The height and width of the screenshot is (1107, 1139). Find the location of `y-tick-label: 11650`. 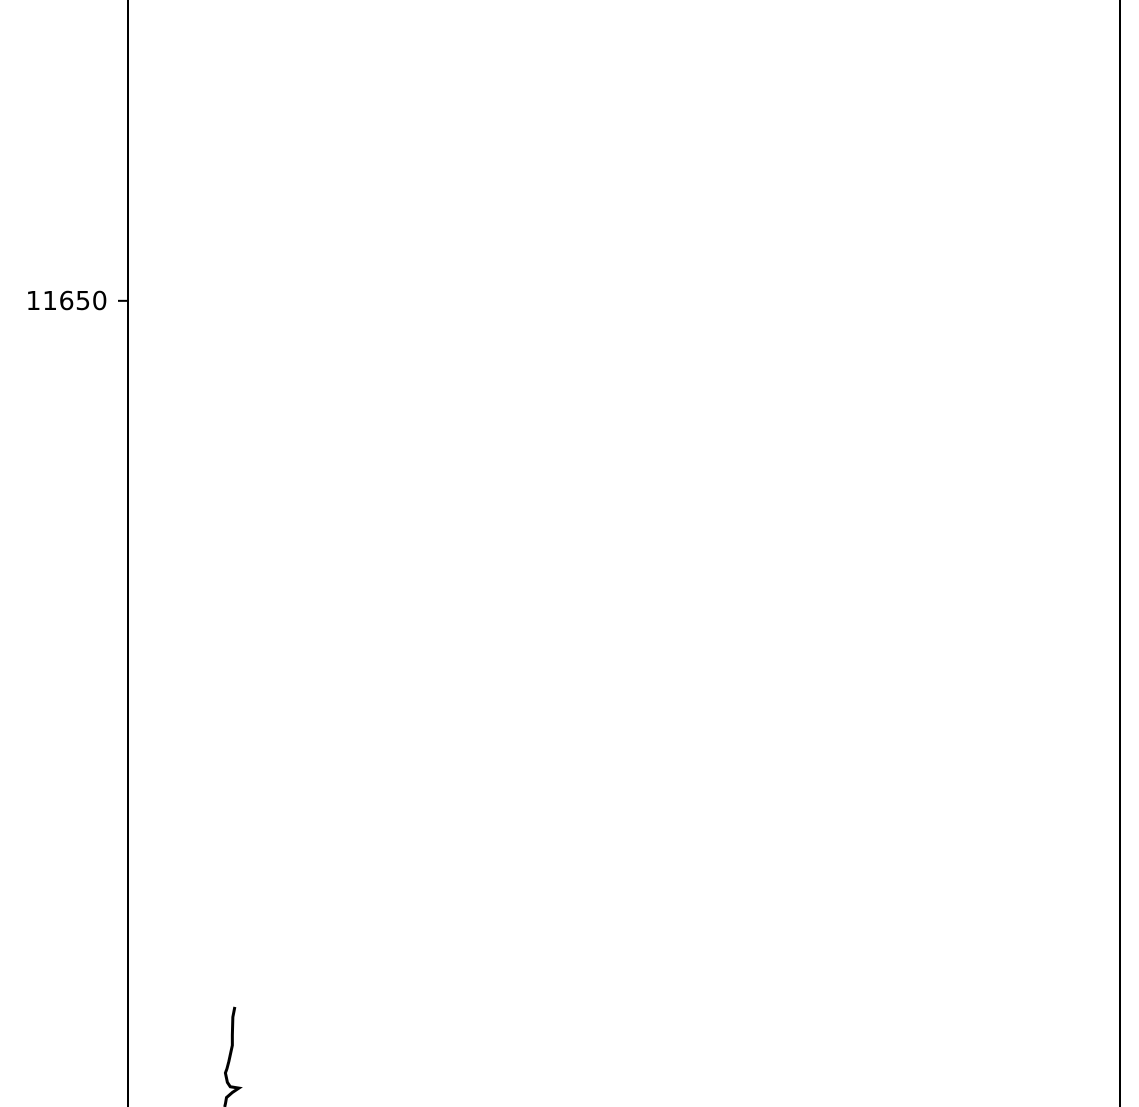

y-tick-label: 11650 is located at coordinates (66, 302).